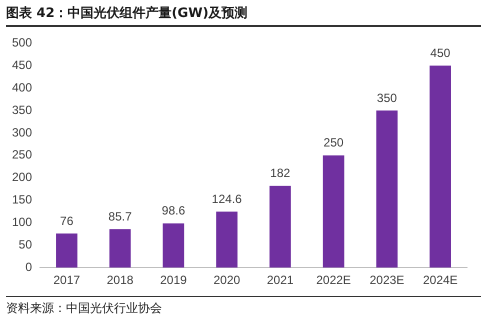  Describe the element at coordinates (22, 155) in the screenshot. I see `y-tick-label: 250` at that location.